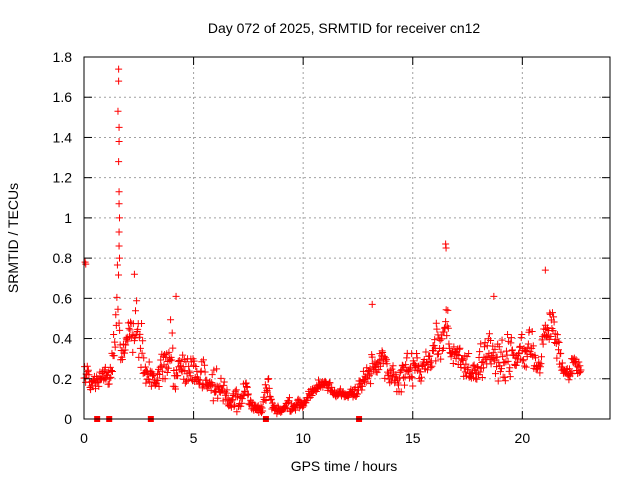  What do you see at coordinates (63, 57) in the screenshot?
I see `y-tick-label: 1.8` at bounding box center [63, 57].